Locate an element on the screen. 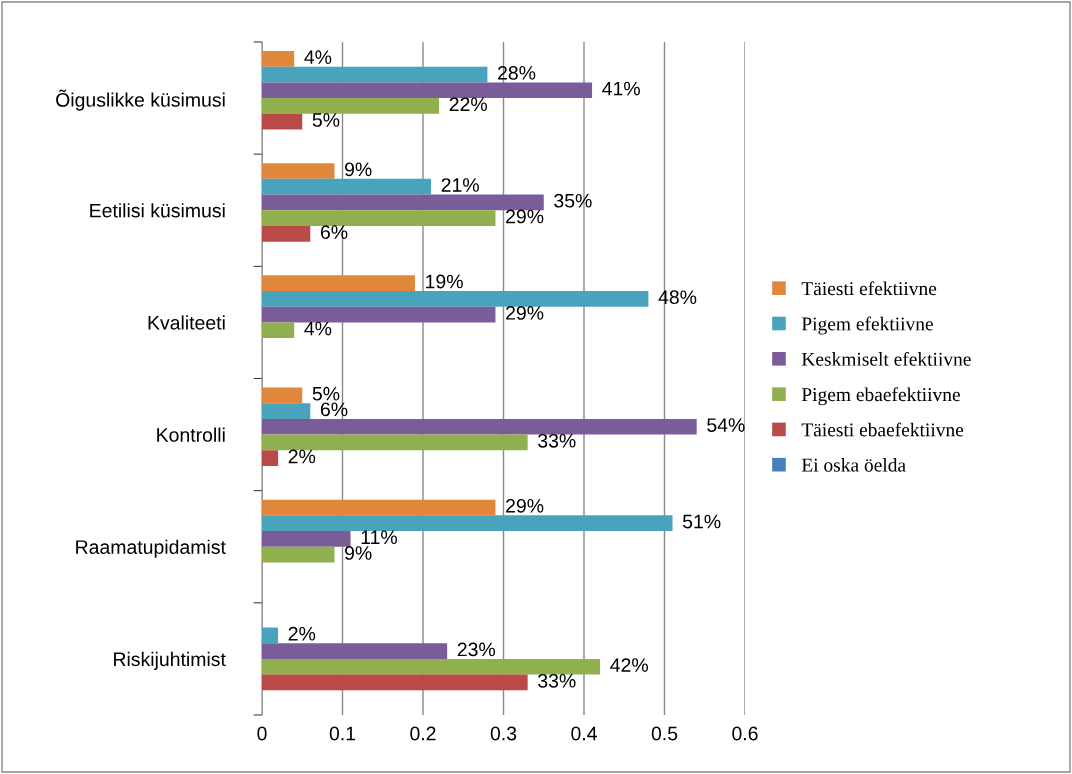 The width and height of the screenshot is (1072, 774). data-label: 19% is located at coordinates (444, 281).